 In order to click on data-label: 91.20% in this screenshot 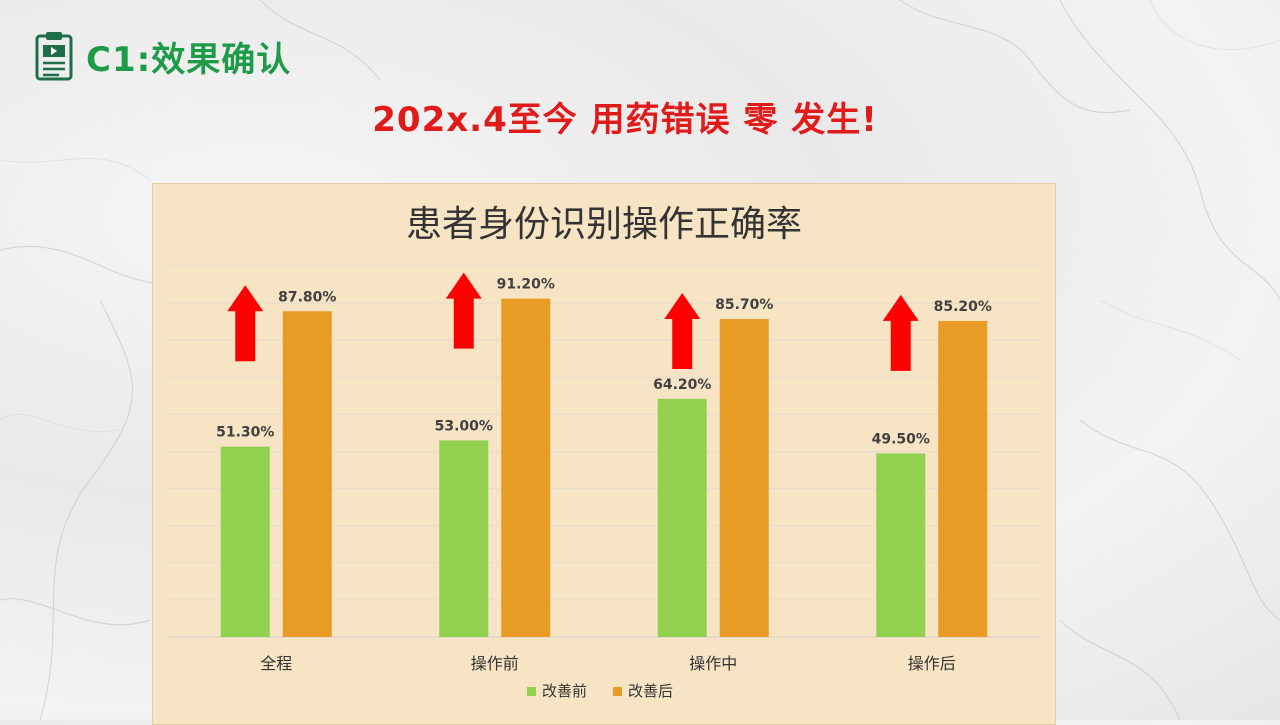, I will do `click(526, 285)`.